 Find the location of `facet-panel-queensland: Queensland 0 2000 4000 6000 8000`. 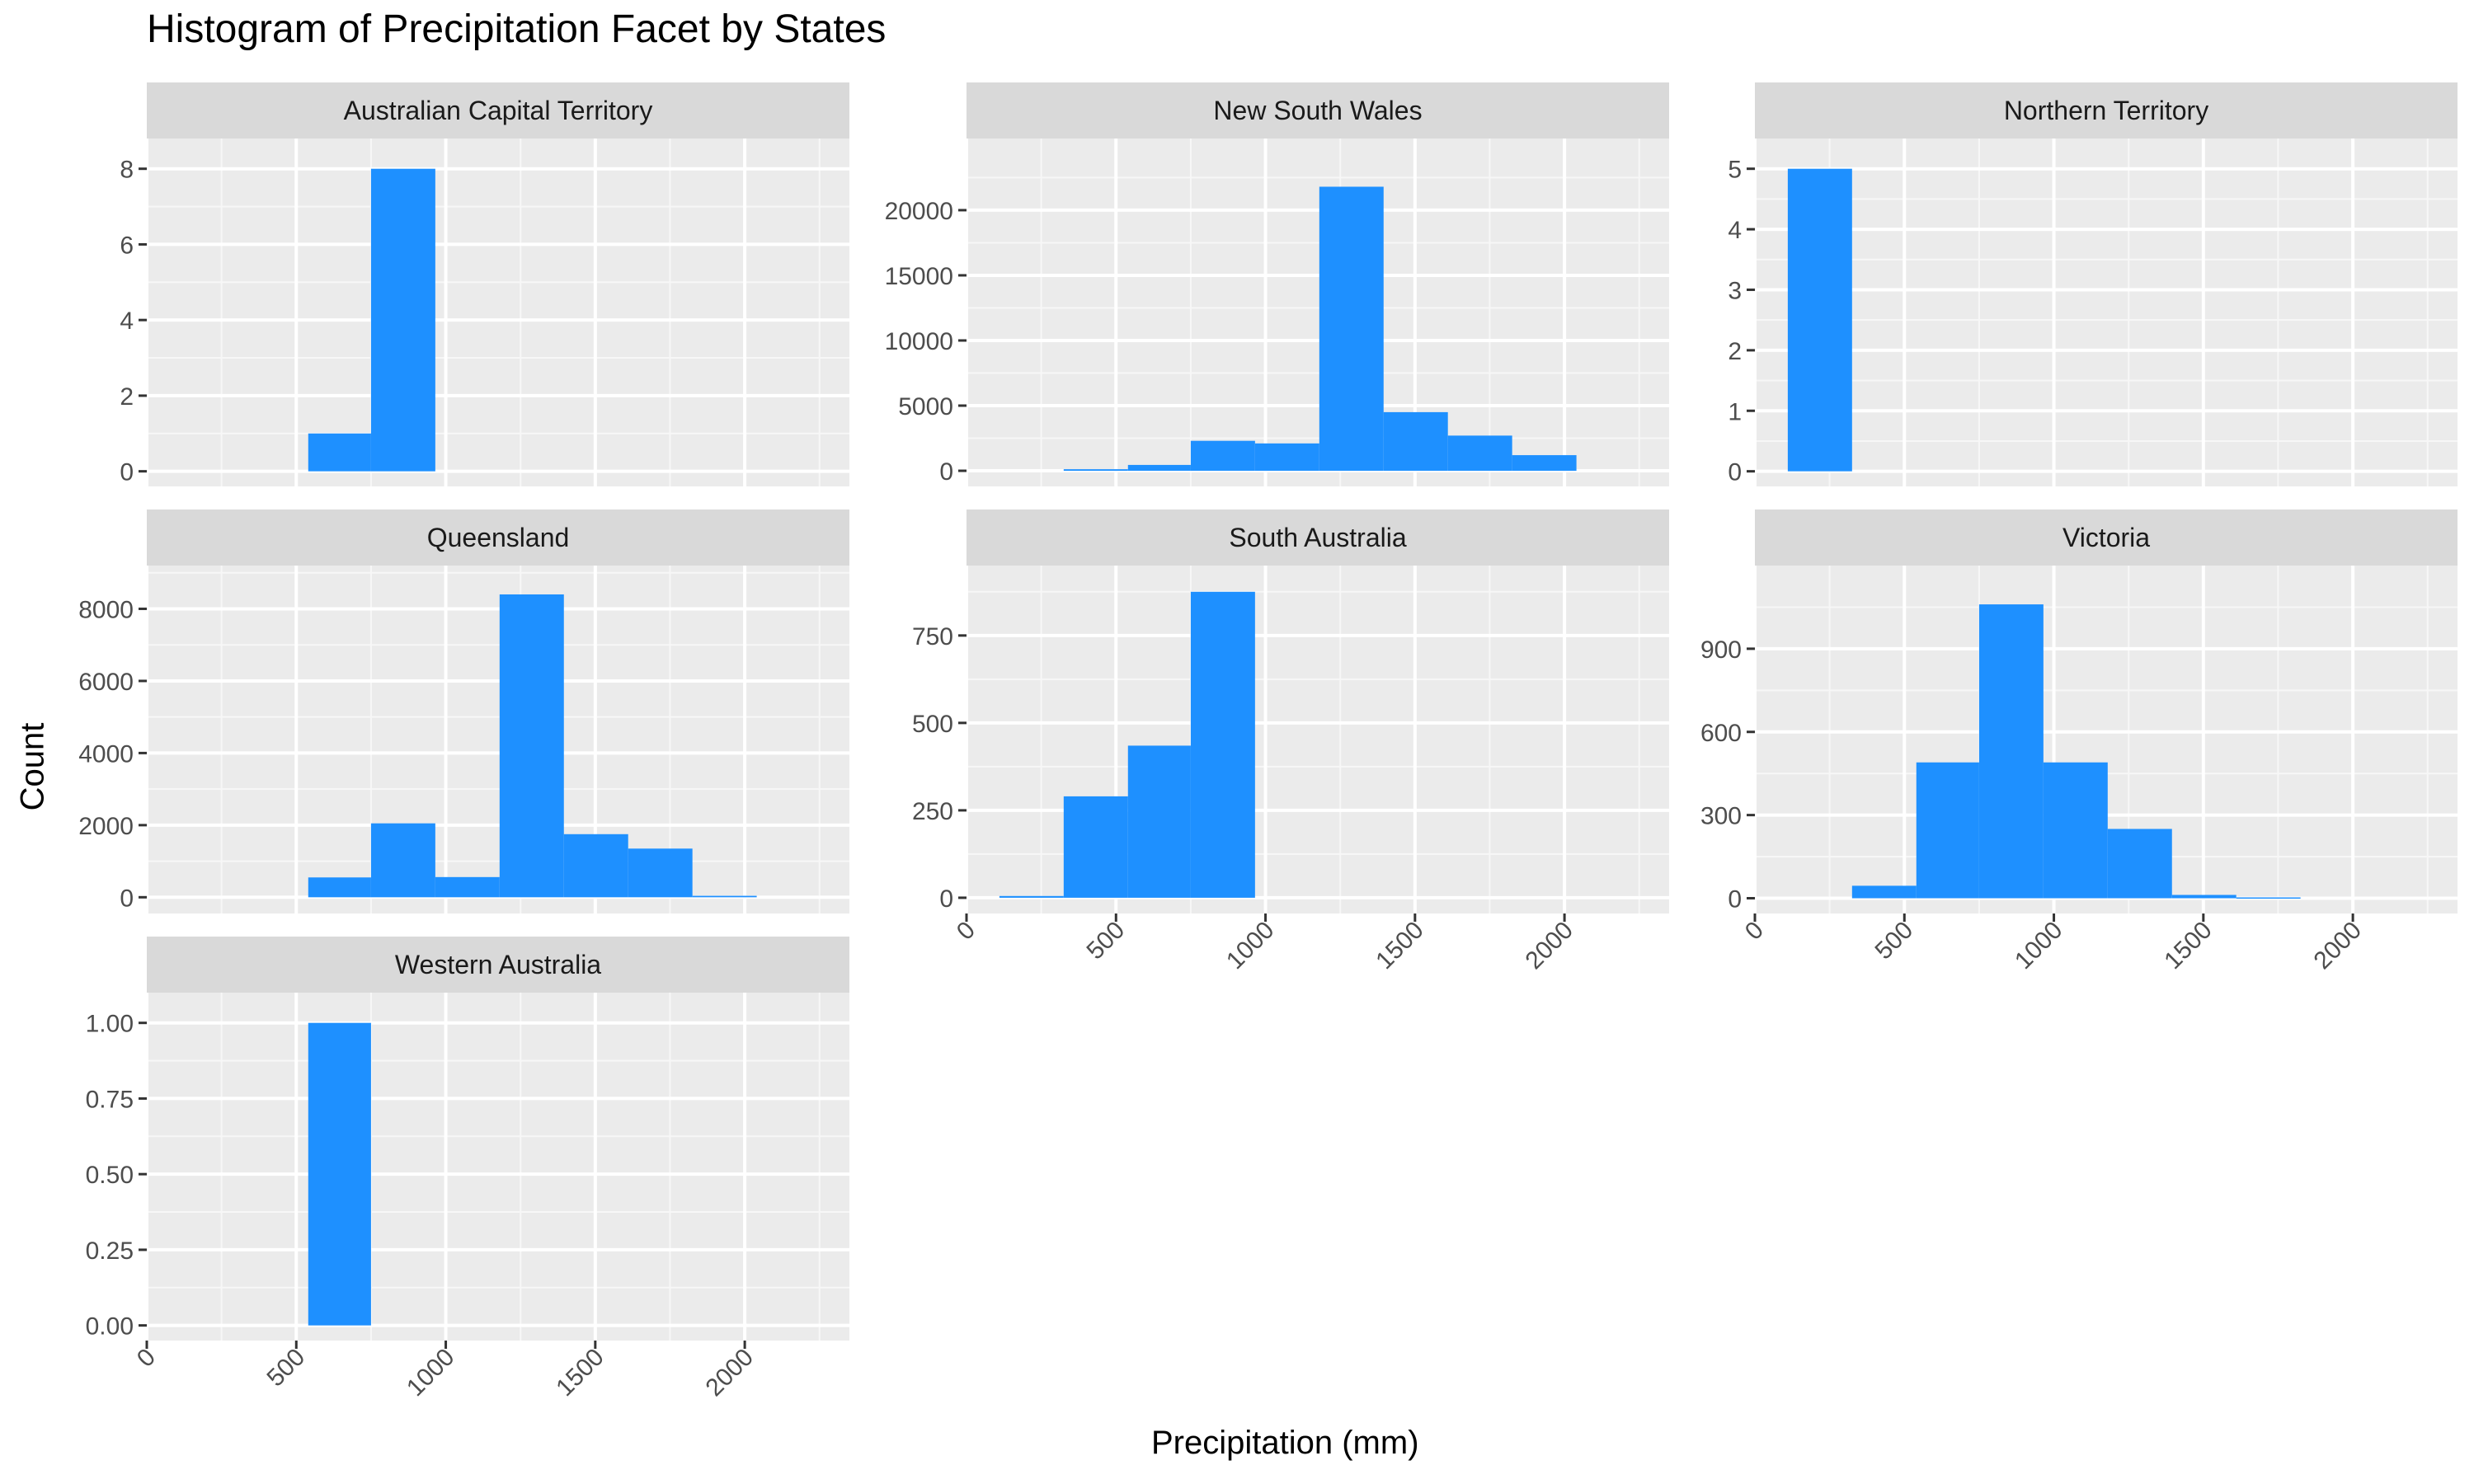

facet-panel-queensland: Queensland 0 2000 4000 6000 8000 is located at coordinates (463, 711).